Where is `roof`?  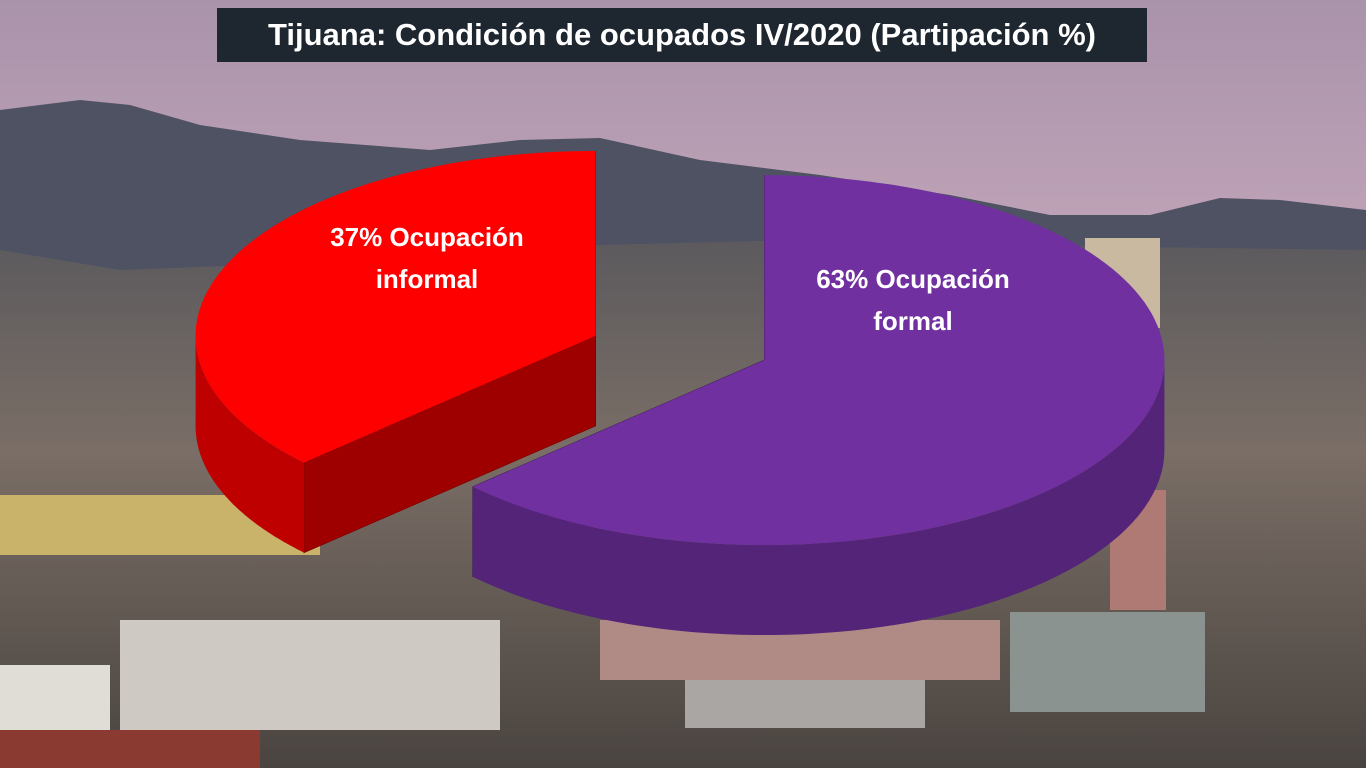
roof is located at coordinates (130, 749).